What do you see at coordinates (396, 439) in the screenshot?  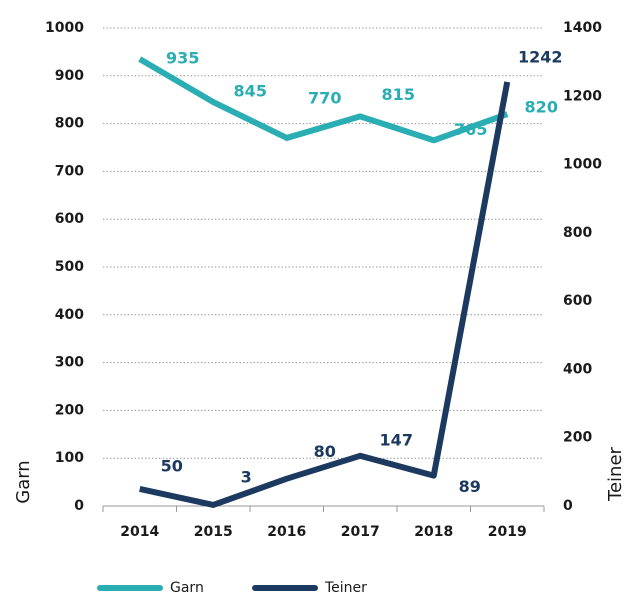 I see `data-label: 147` at bounding box center [396, 439].